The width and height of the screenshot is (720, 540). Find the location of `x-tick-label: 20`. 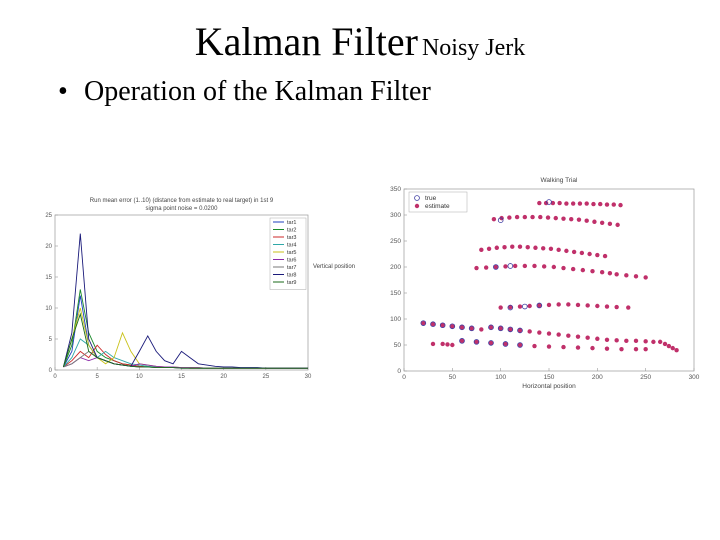

x-tick-label: 20 is located at coordinates (223, 377).